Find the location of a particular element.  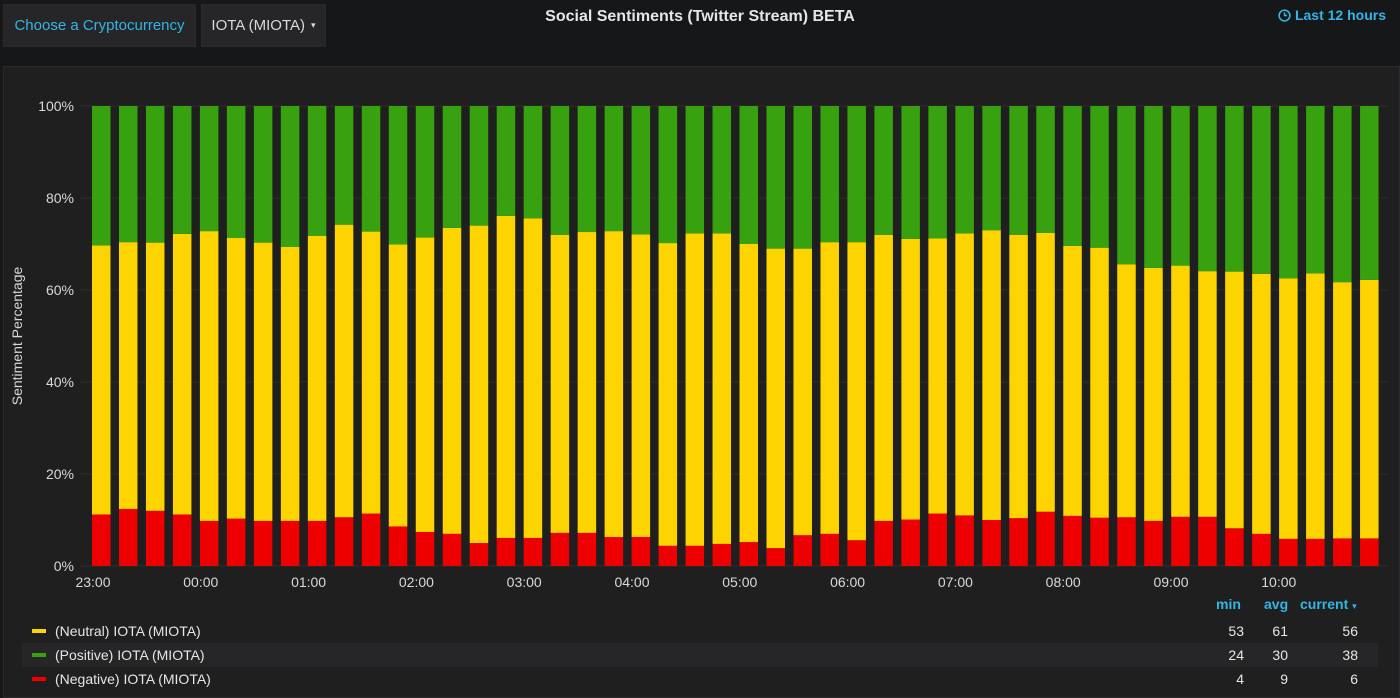

legend-header-min: min is located at coordinates (1228, 604).